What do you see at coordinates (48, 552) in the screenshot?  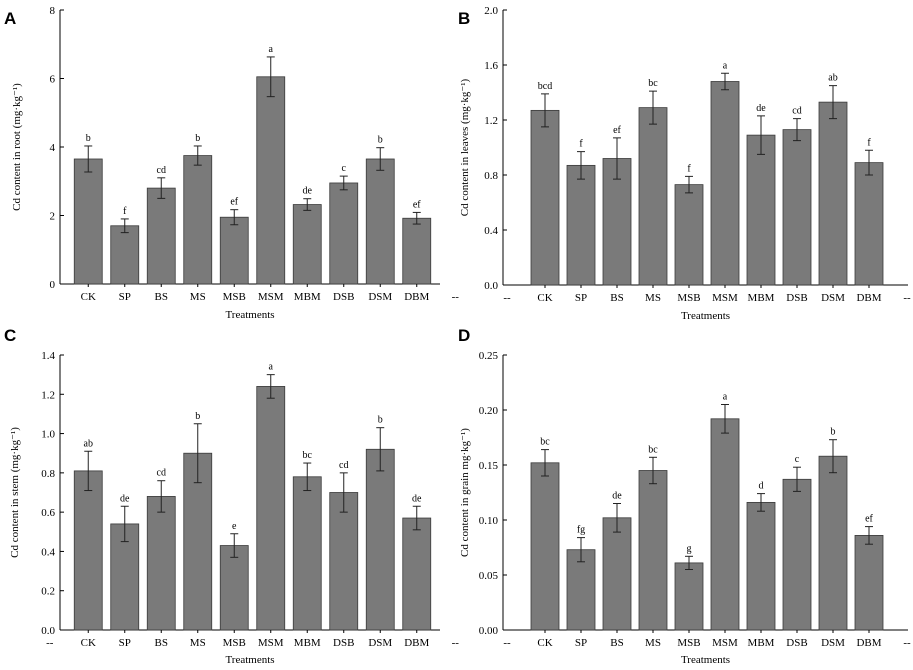 I see `y-tick-label: 0.4` at bounding box center [48, 552].